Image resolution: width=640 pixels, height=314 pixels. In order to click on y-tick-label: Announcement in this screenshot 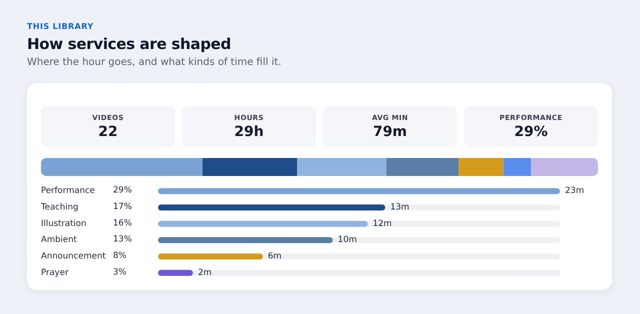, I will do `click(73, 257)`.